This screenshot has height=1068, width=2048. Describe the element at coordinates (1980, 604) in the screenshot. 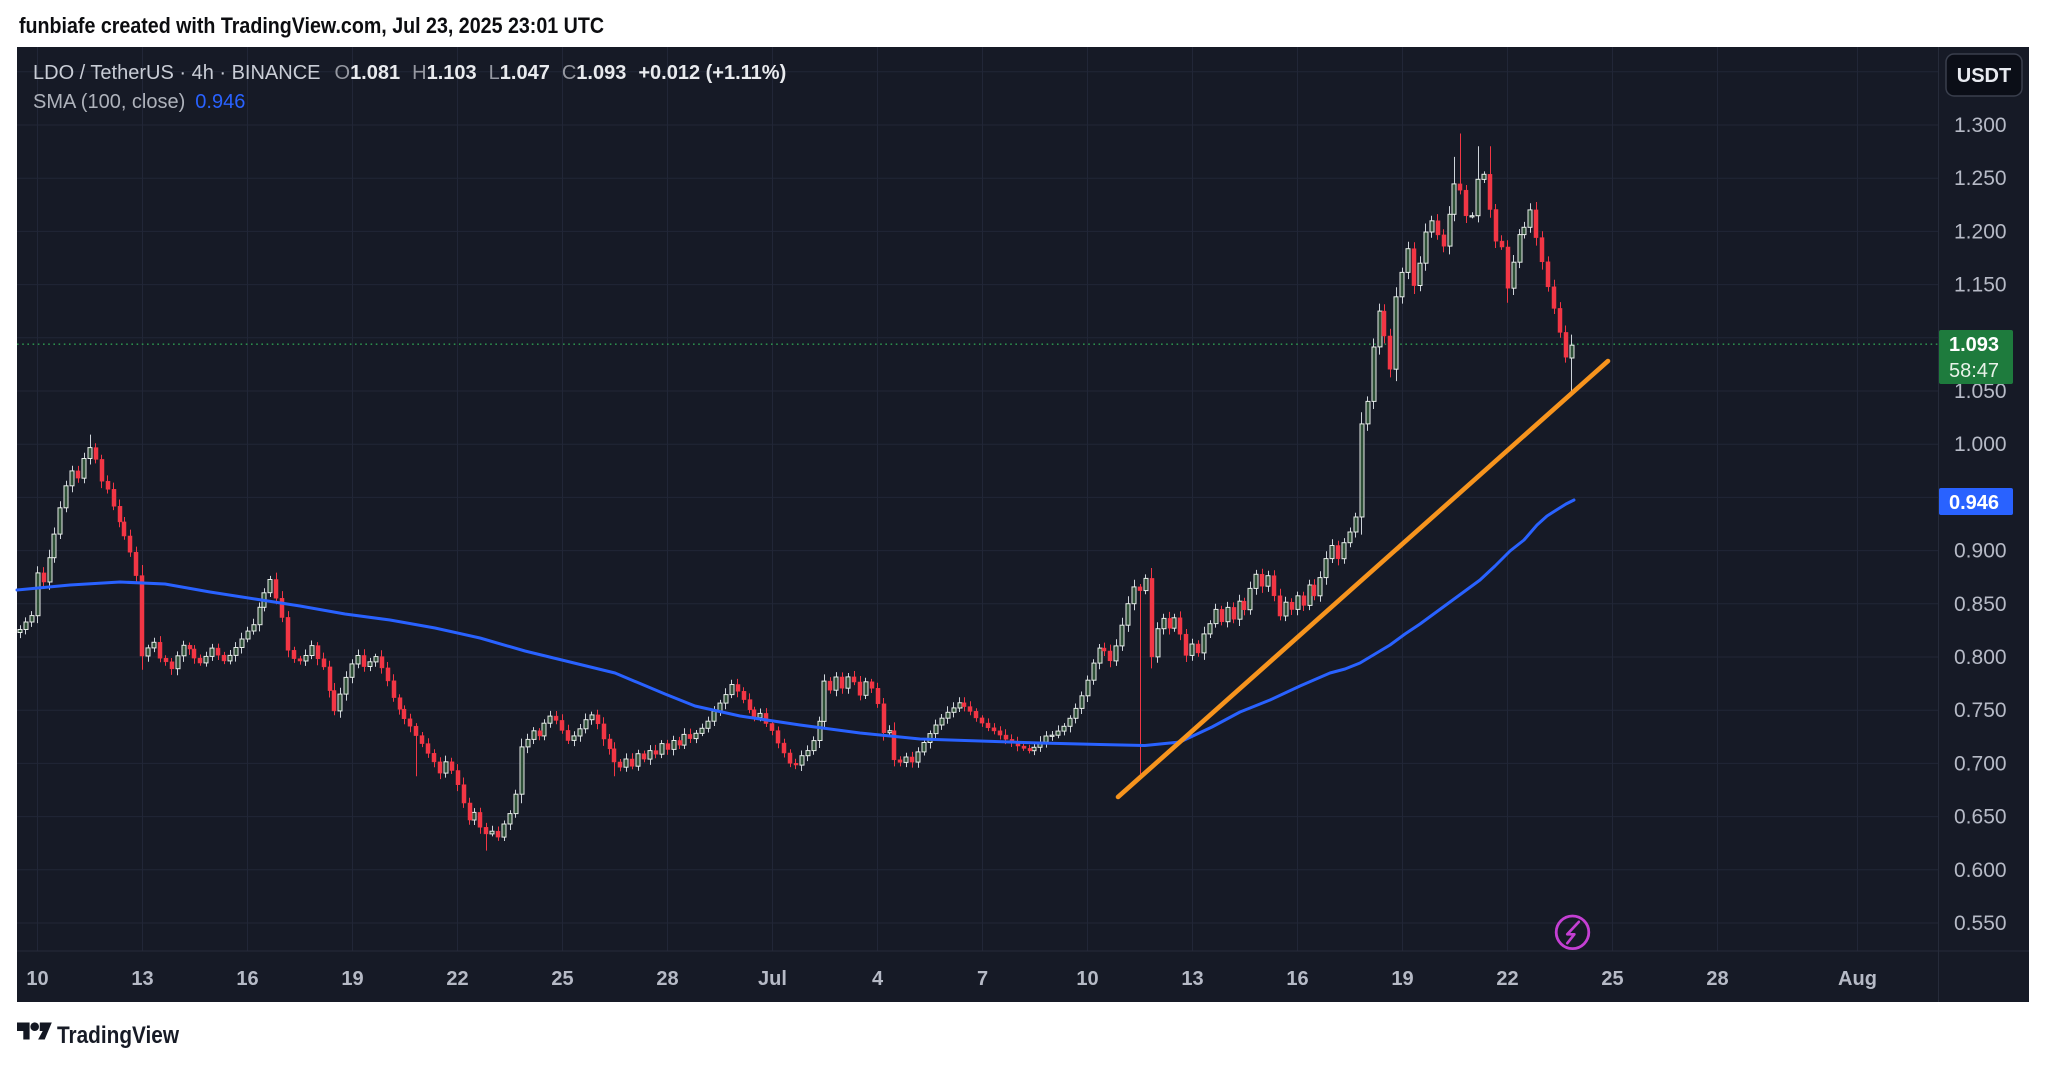

I see `svg-text: 0.850` at that location.